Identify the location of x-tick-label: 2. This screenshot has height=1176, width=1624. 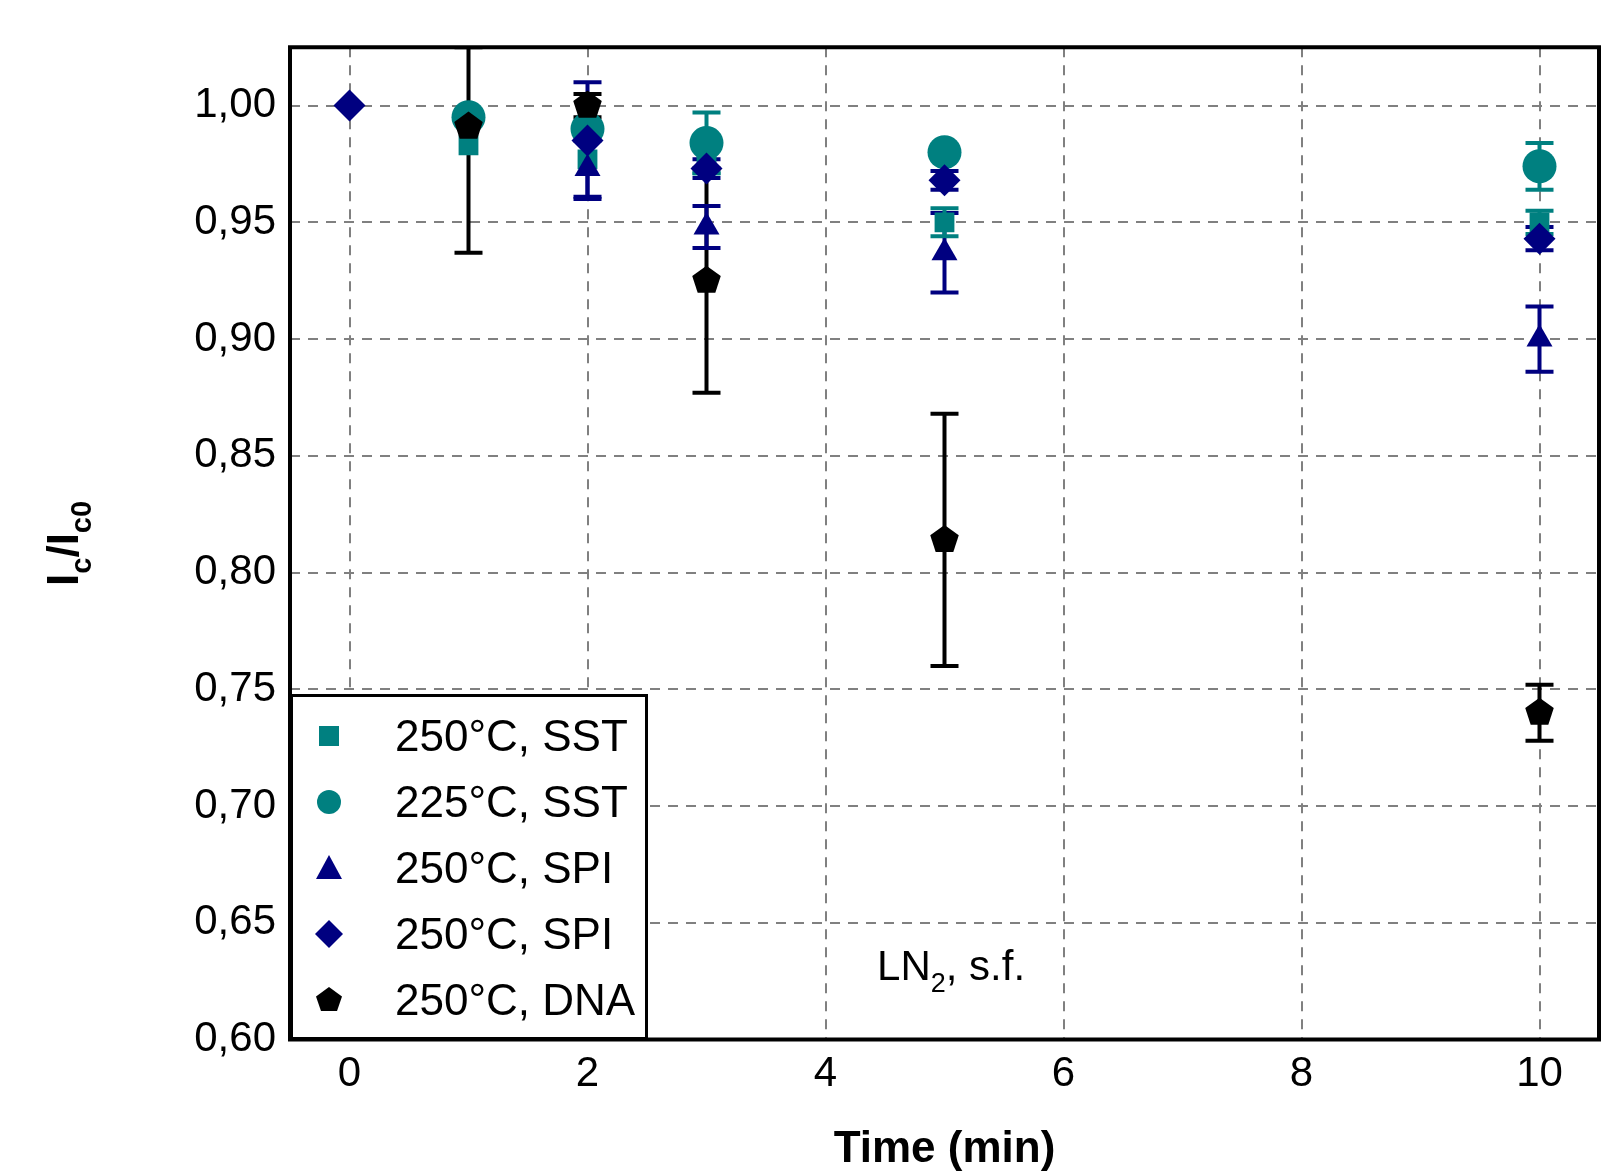
(587, 1072).